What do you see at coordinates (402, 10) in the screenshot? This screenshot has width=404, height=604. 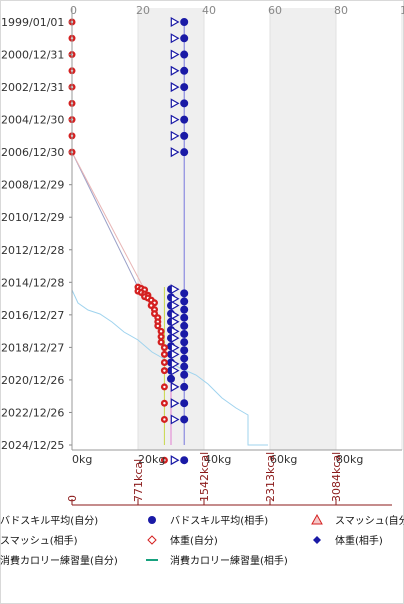 I see `x-top-tick-label: 100` at bounding box center [402, 10].